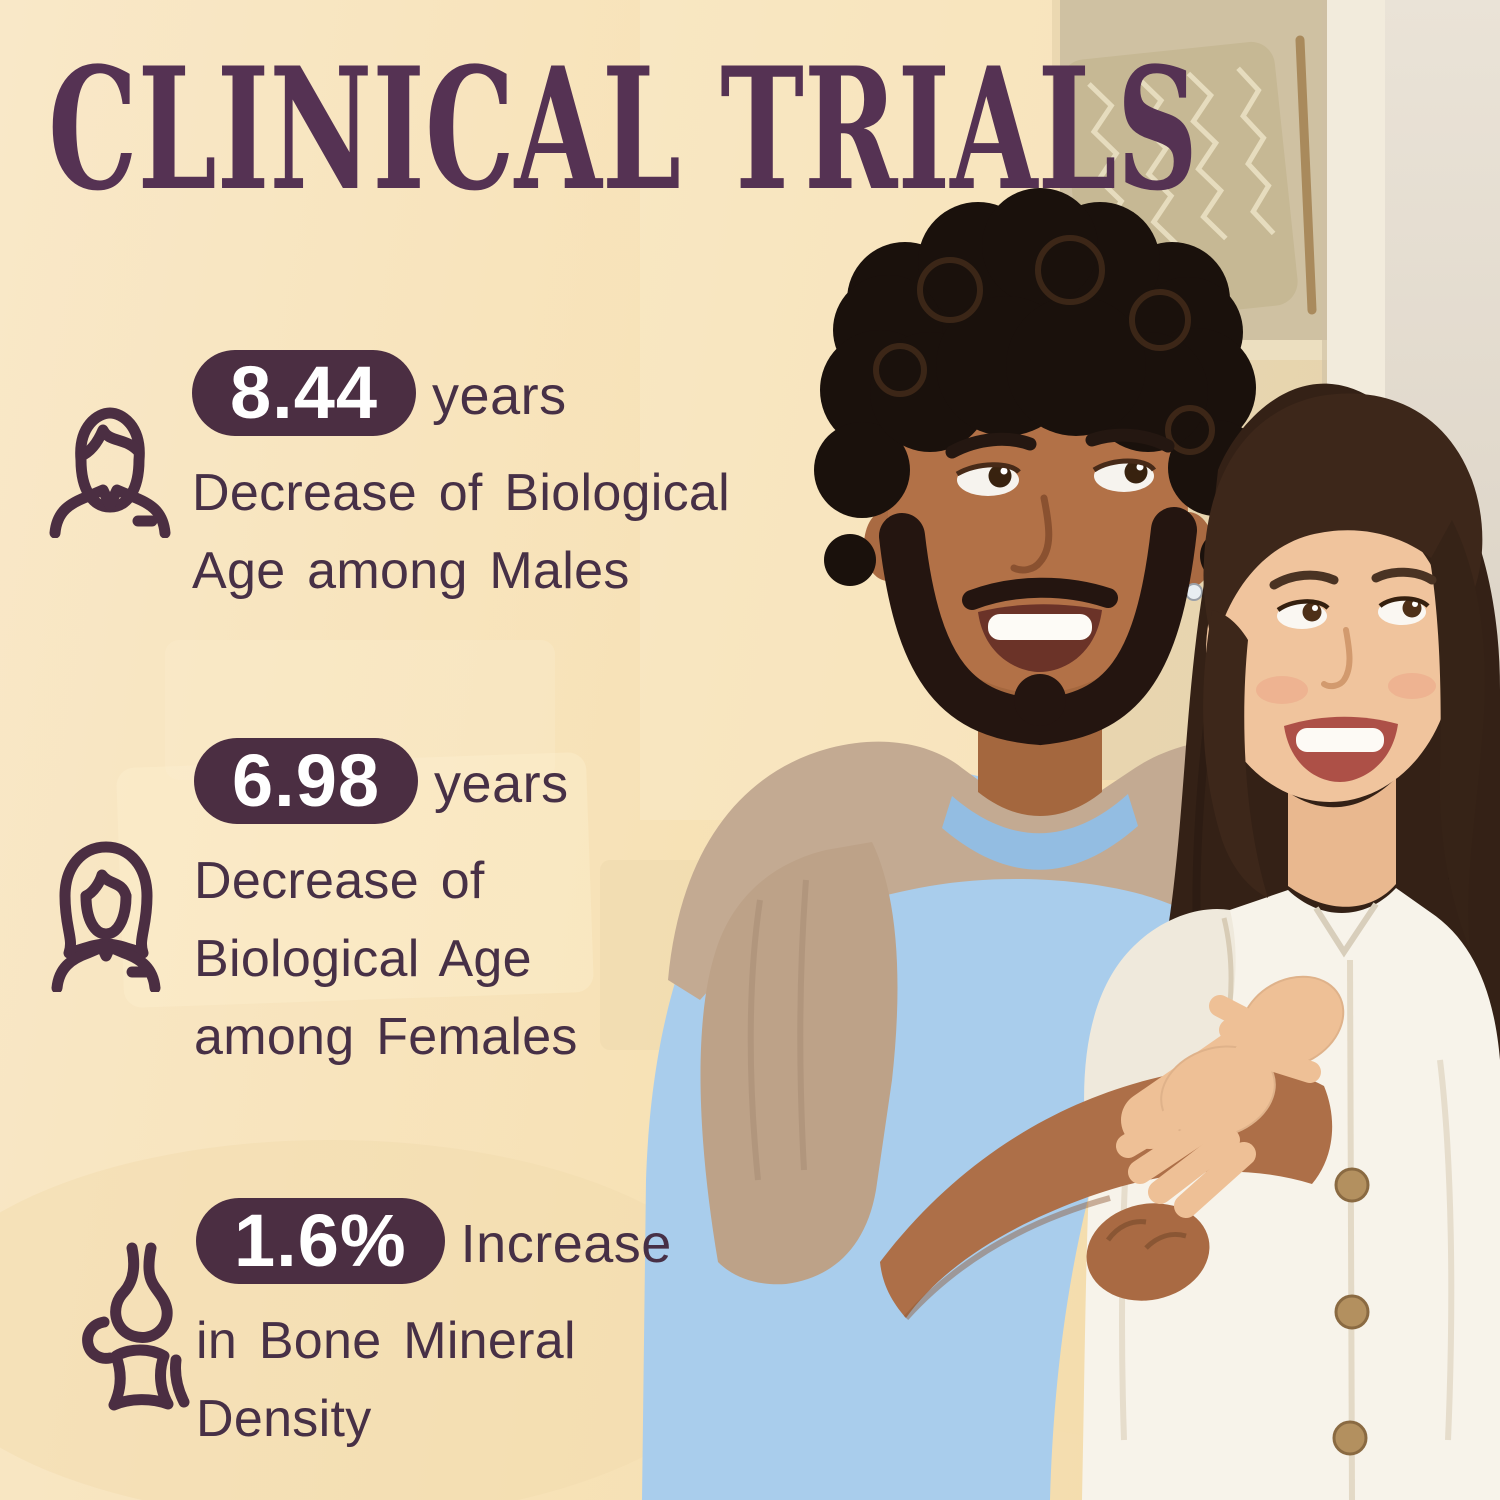 This screenshot has width=1500, height=1500. I want to click on stat-desc-line: Density, so click(284, 1419).